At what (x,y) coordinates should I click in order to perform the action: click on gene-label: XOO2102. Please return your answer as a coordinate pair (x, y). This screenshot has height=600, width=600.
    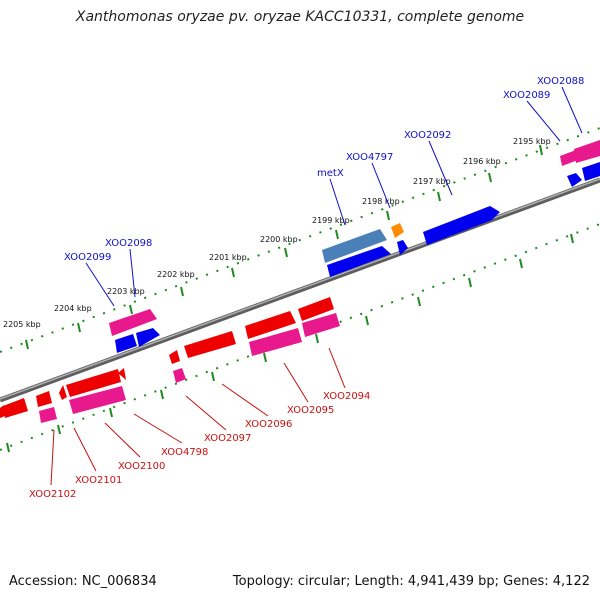
    Looking at the image, I should click on (52, 494).